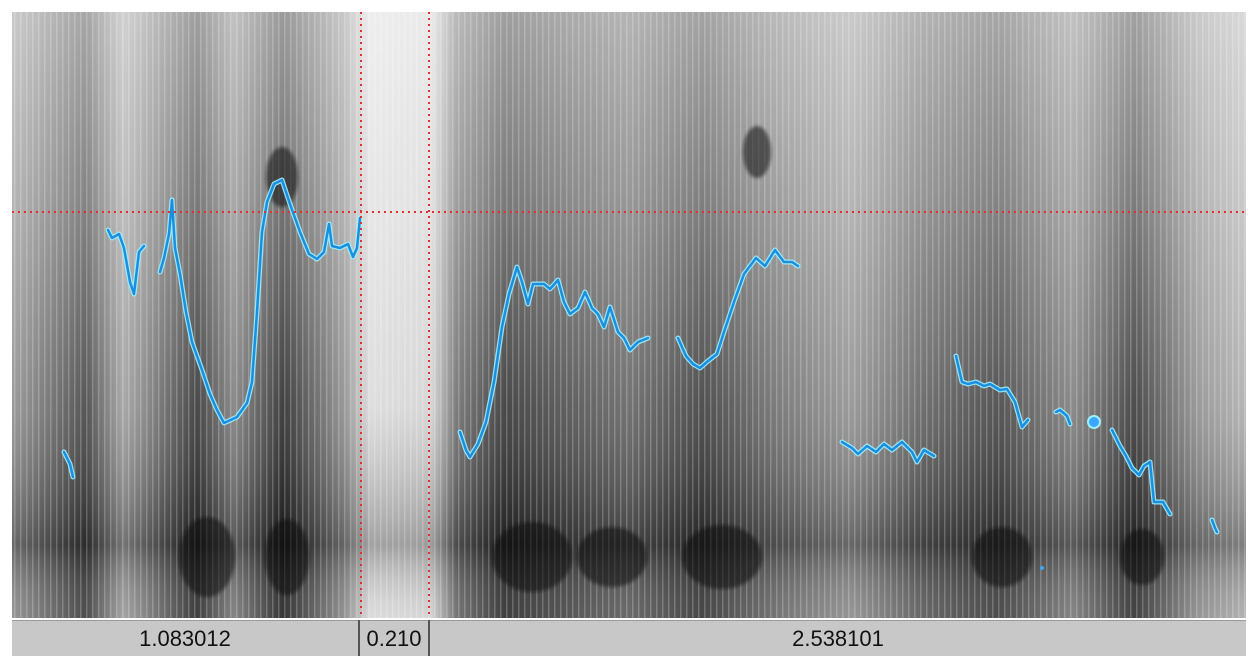 The image size is (1248, 656). Describe the element at coordinates (359, 638) in the screenshot. I see `segment-divider-left` at that location.